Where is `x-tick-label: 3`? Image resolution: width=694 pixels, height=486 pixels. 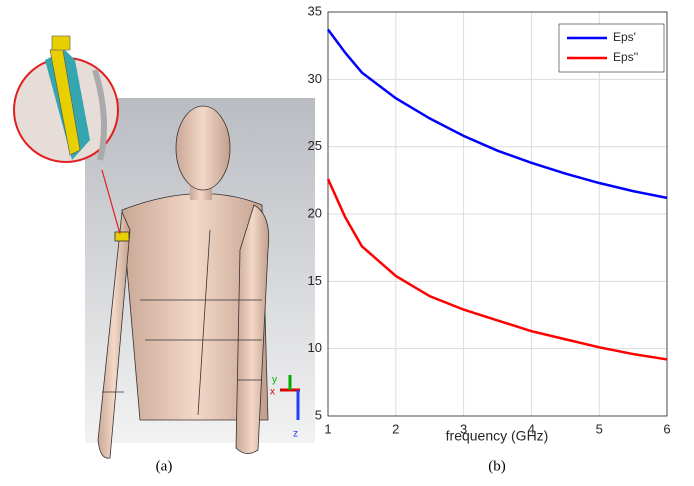
x-tick-label: 3 is located at coordinates (463, 428).